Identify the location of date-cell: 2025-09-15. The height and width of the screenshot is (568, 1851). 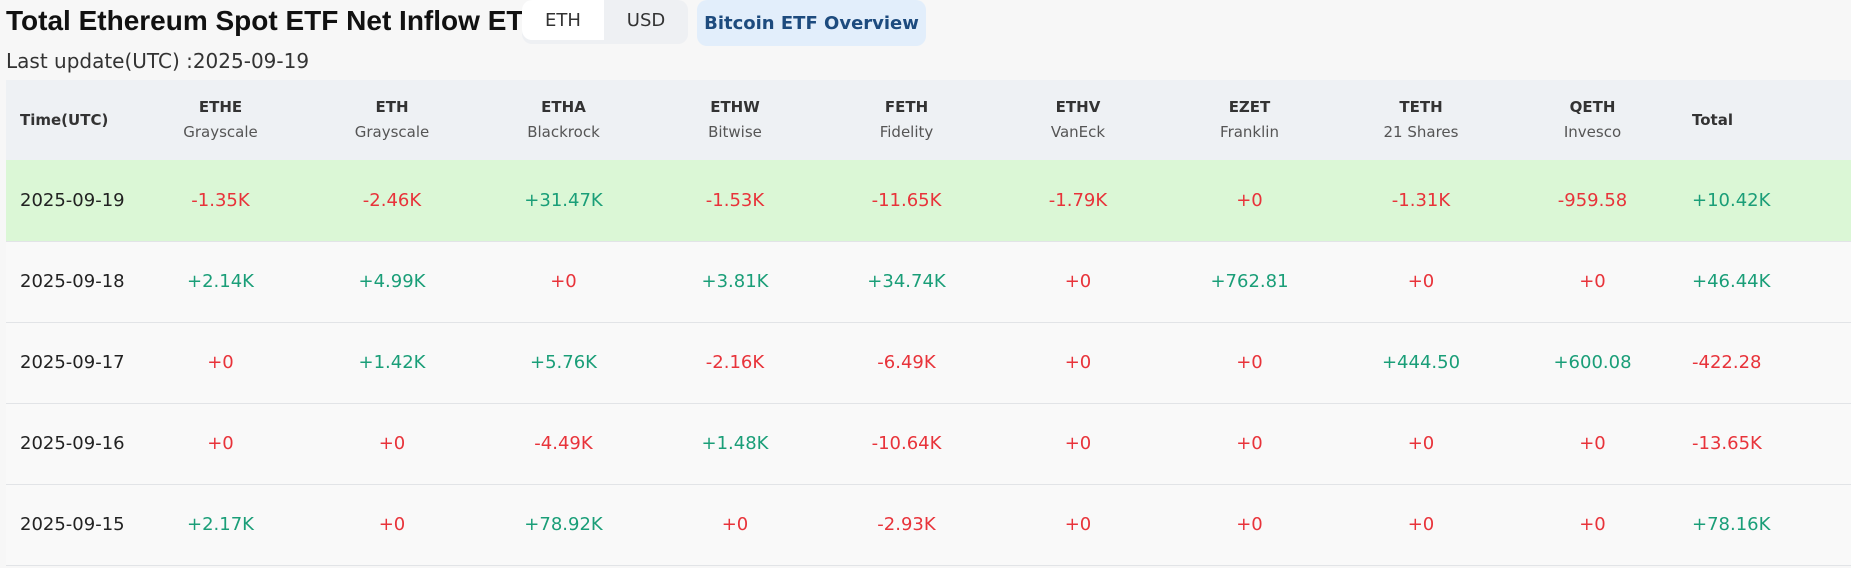
(72, 524).